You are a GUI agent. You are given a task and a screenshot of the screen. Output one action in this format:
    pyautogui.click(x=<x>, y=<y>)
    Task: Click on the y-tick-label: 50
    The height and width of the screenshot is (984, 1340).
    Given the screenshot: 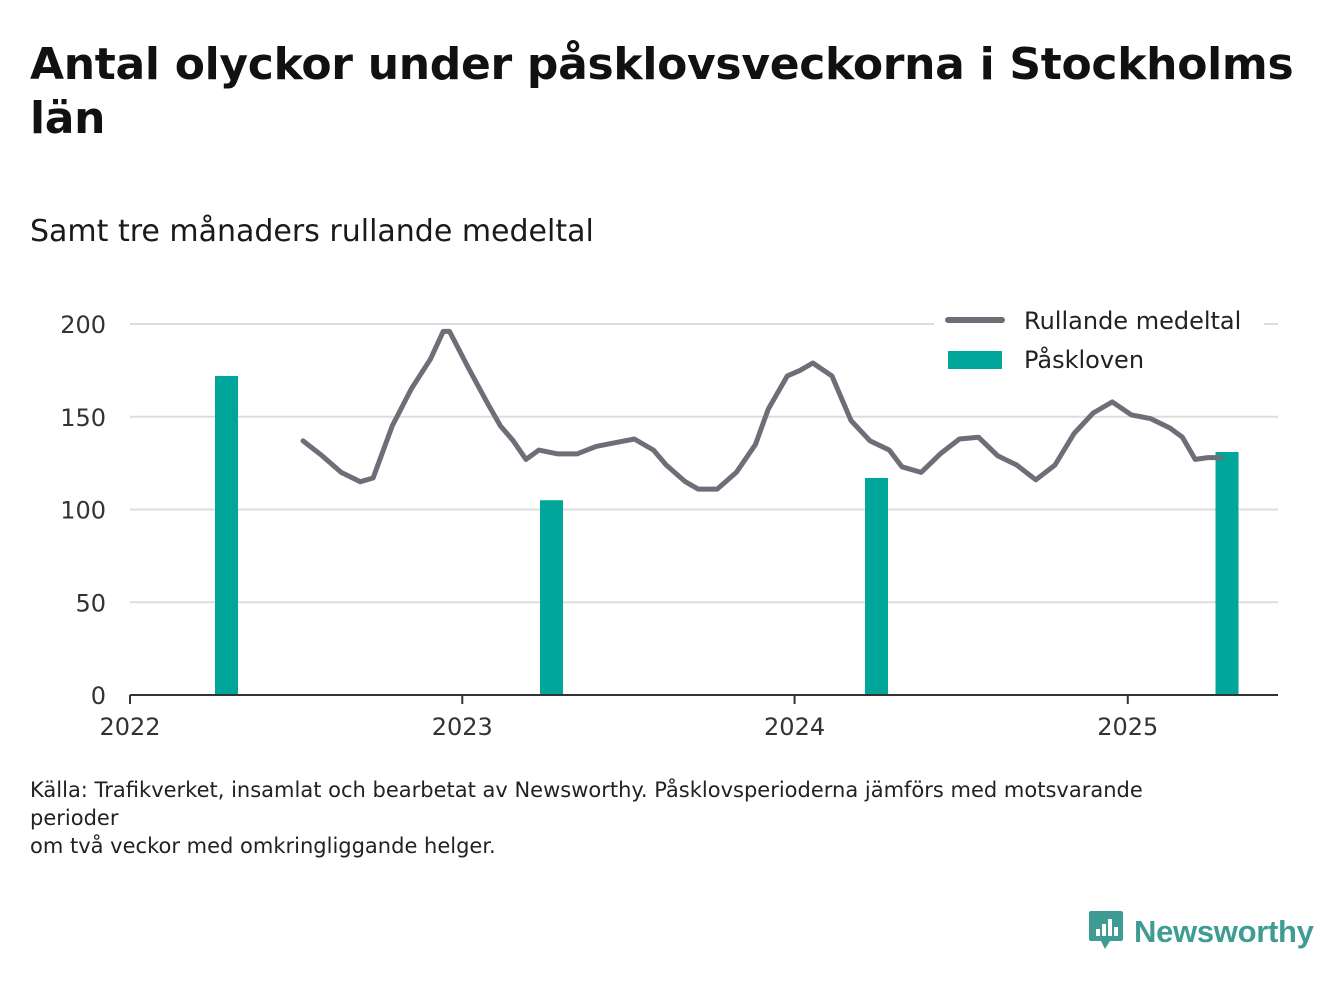 What is the action you would take?
    pyautogui.click(x=90, y=603)
    